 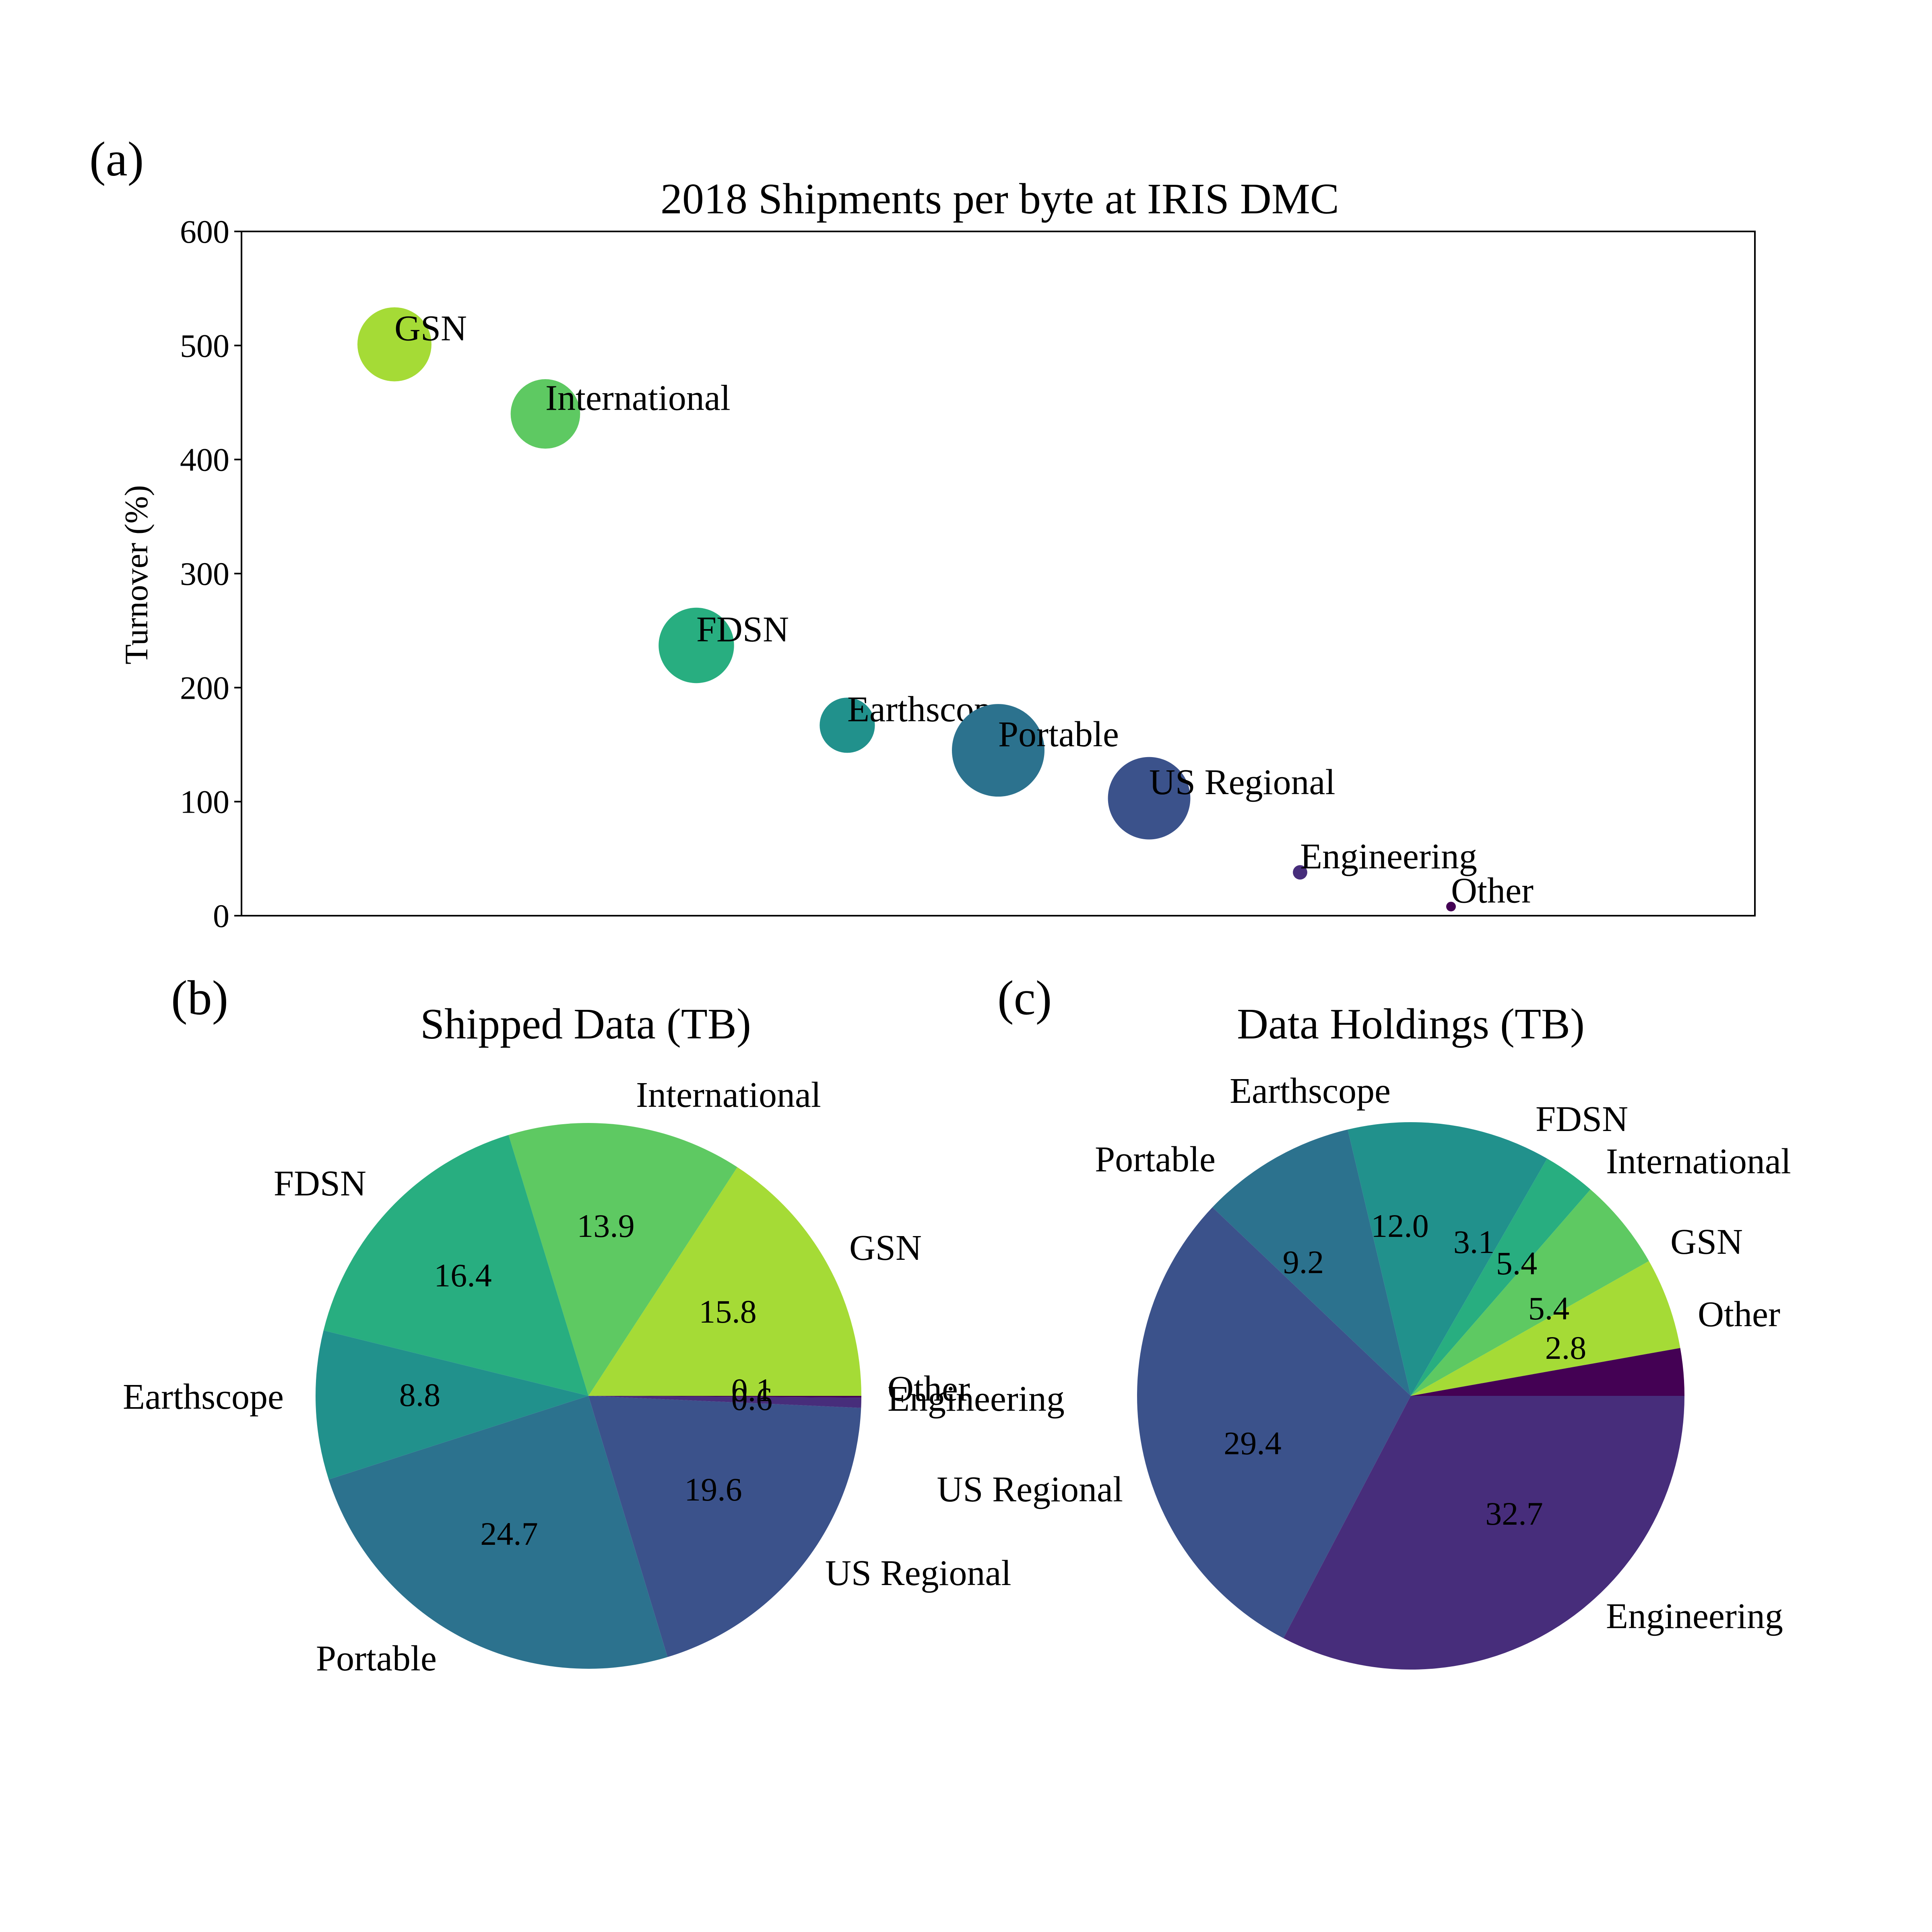 I want to click on pie-value-gsn: 15.8, so click(x=728, y=1311).